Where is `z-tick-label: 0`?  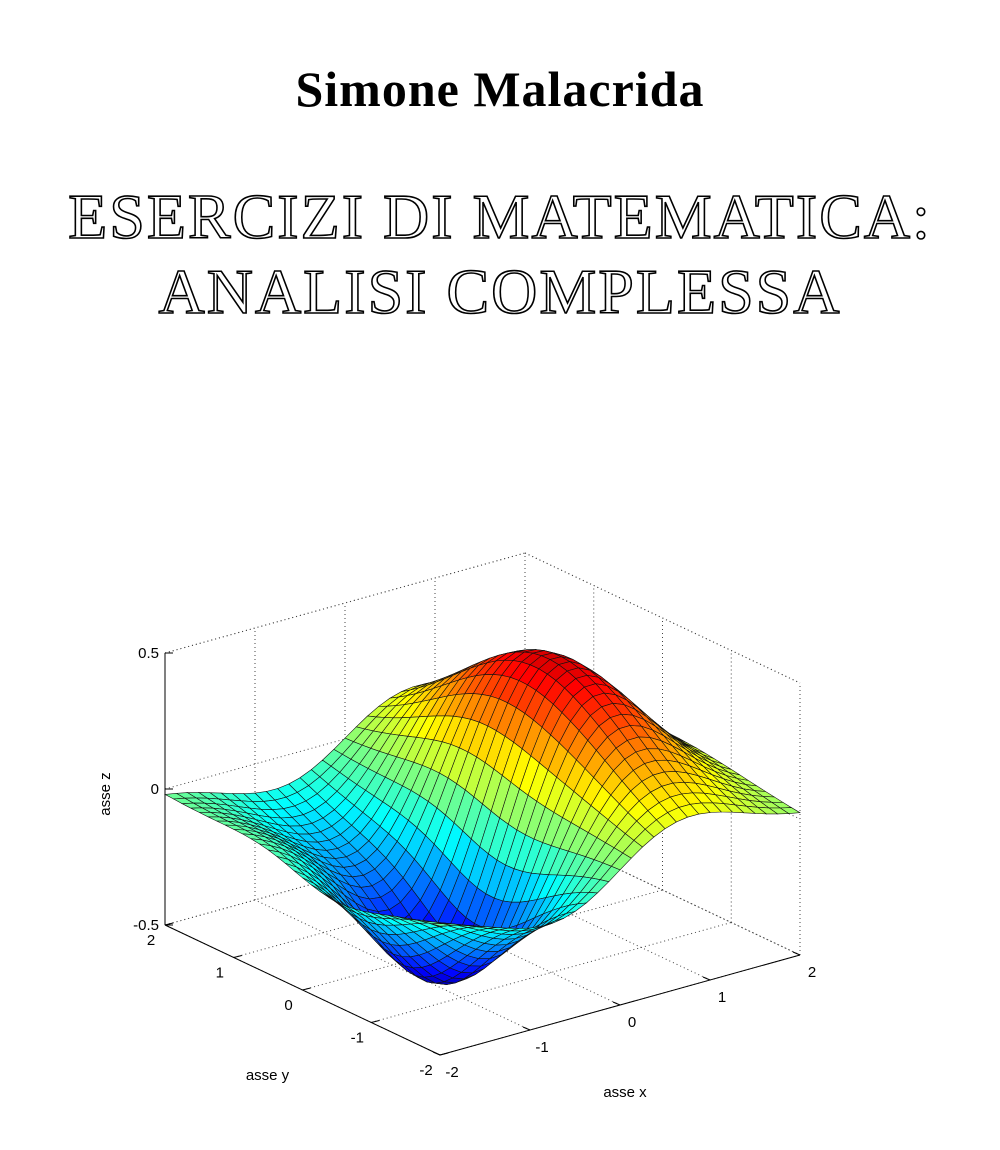
z-tick-label: 0 is located at coordinates (155, 789).